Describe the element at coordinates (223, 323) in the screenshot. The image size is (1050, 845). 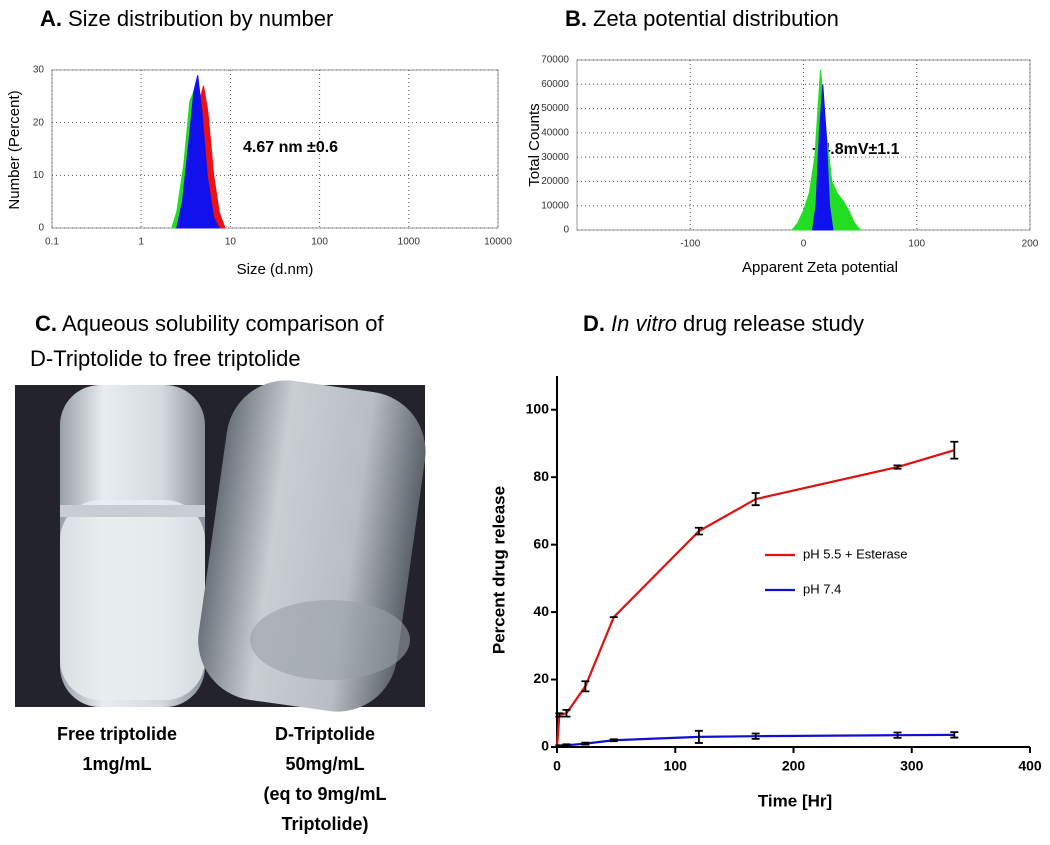
I see `panel-title: Aqueous solubility comparison of` at that location.